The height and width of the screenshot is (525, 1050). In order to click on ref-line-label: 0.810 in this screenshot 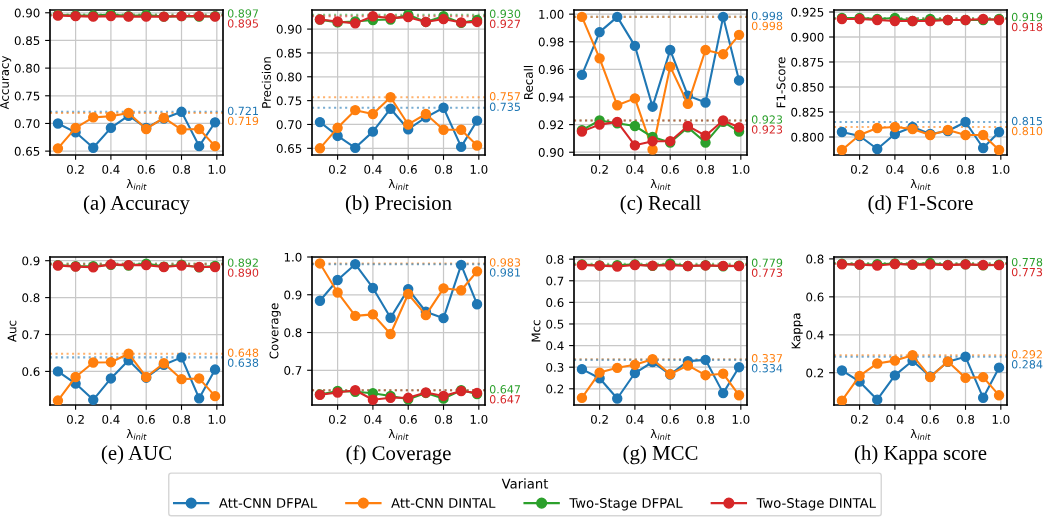, I will do `click(1027, 131)`.